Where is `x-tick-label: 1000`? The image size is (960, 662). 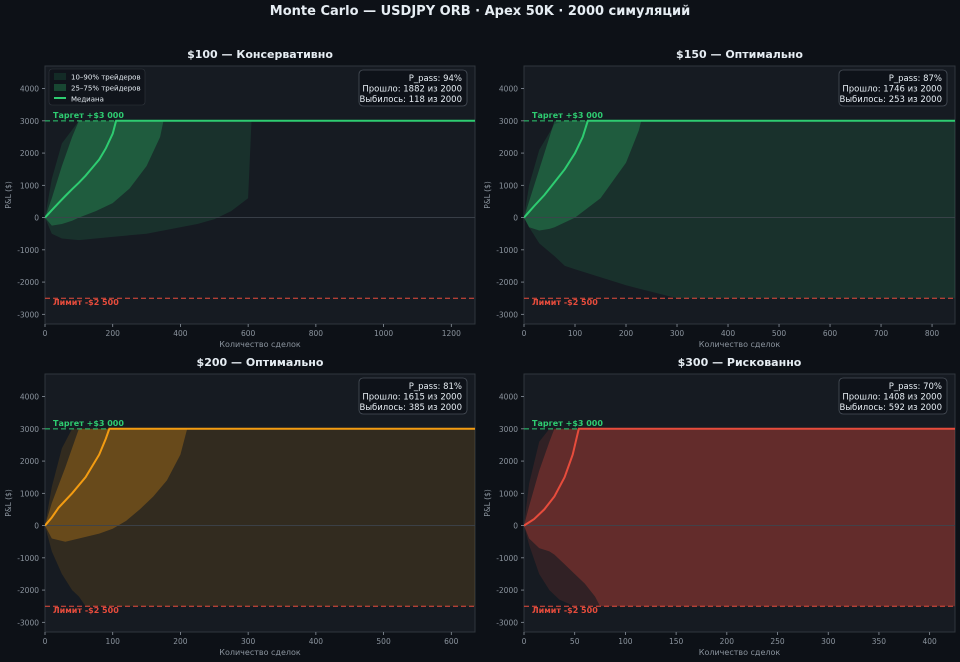
x-tick-label: 1000 is located at coordinates (383, 333).